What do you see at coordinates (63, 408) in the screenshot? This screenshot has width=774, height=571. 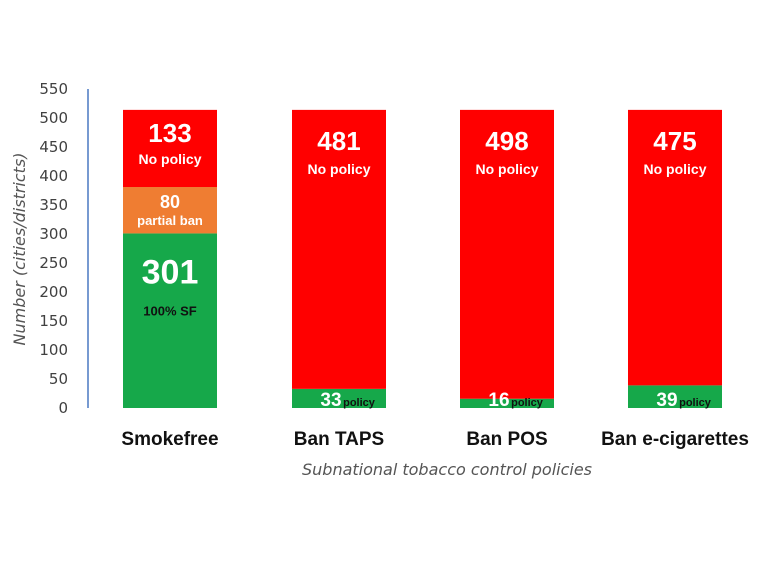 I see `y-tick-label: 0` at bounding box center [63, 408].